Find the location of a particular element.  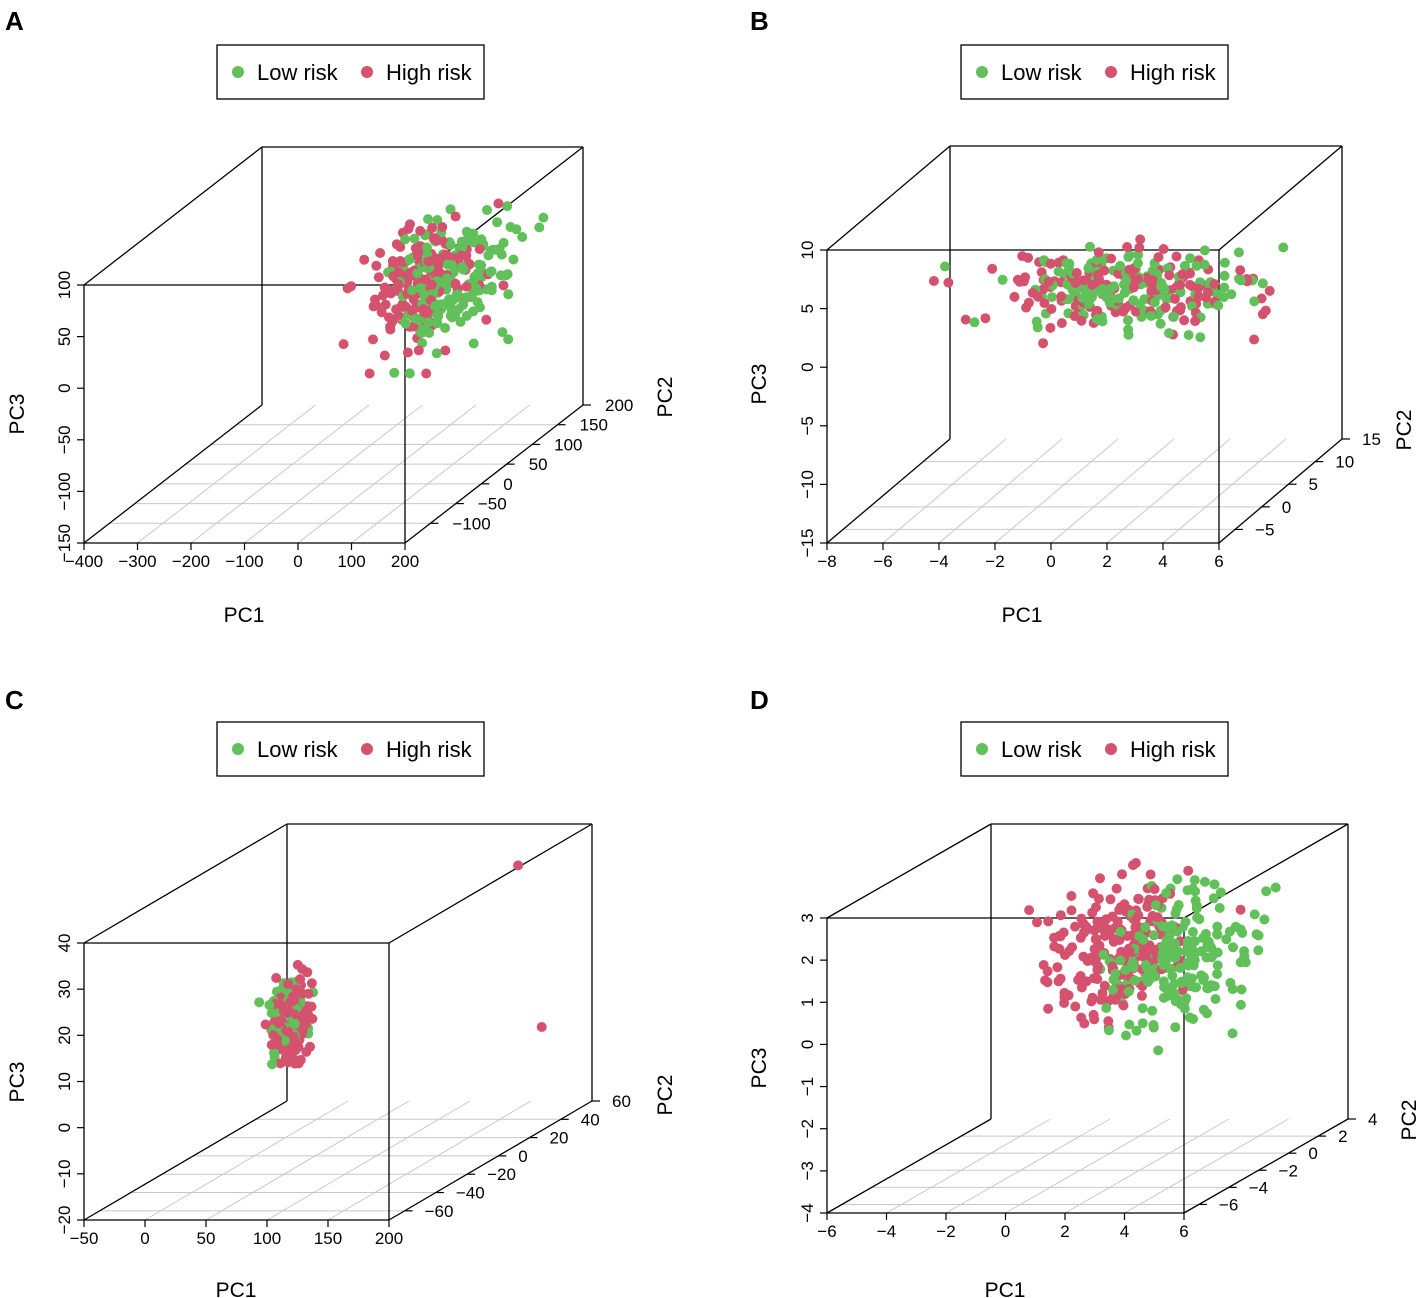

z-tick-label: 3 is located at coordinates (807, 917).